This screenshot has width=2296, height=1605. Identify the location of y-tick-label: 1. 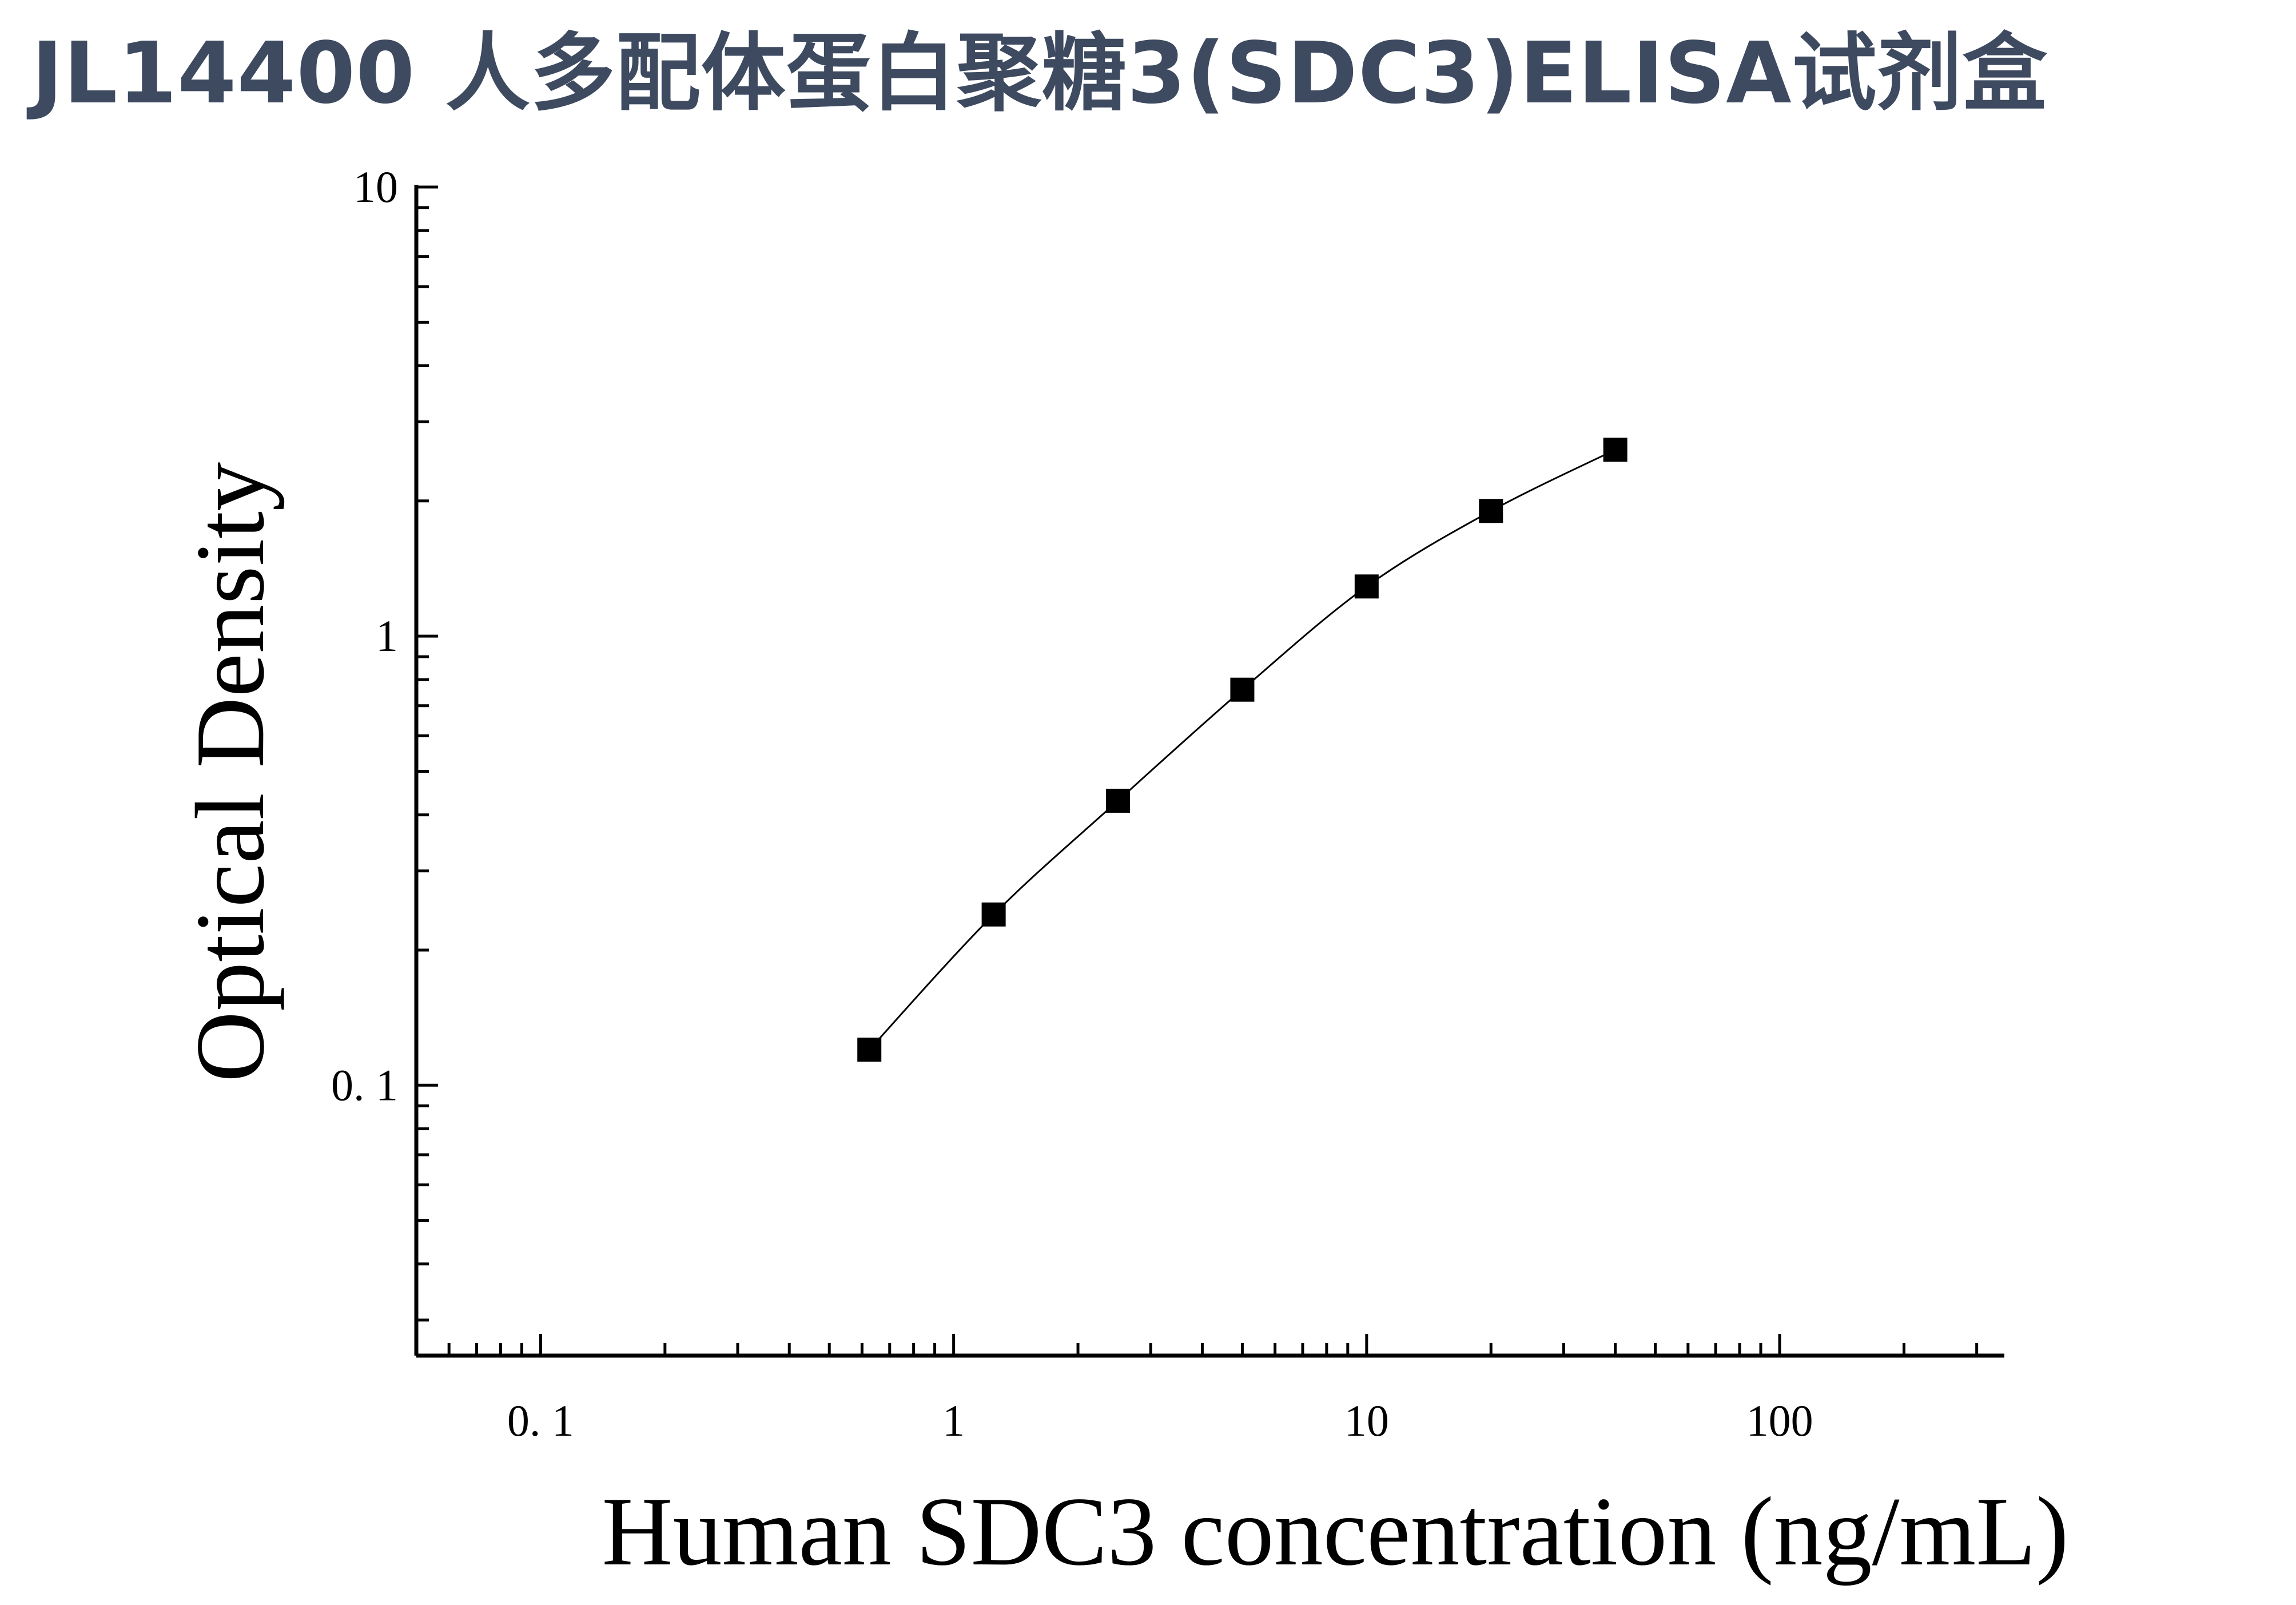
(387, 636).